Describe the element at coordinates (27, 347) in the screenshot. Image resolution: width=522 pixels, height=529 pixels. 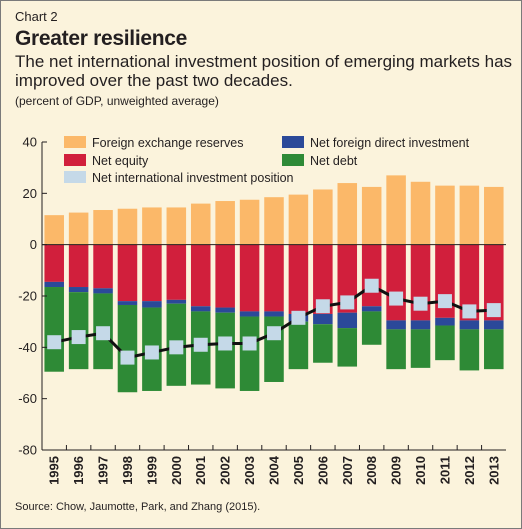
I see `y-tick-label: -40` at that location.